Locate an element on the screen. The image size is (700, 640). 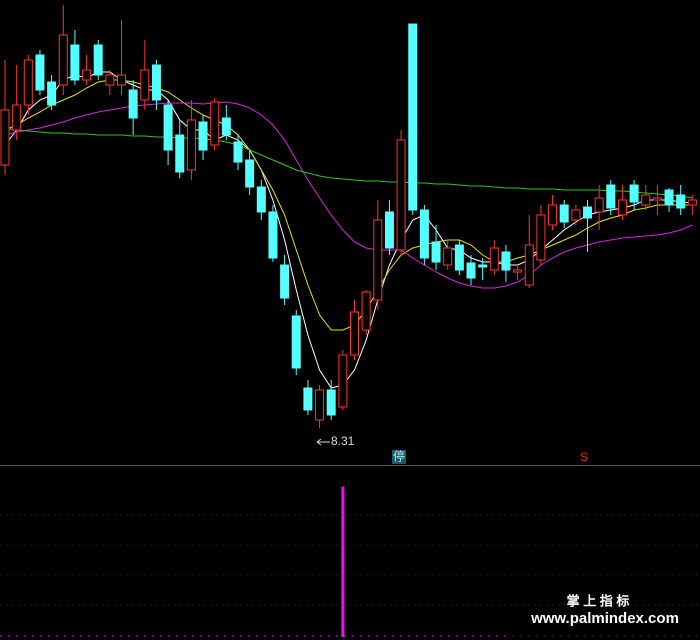
ma-line is located at coordinates (348, 163).